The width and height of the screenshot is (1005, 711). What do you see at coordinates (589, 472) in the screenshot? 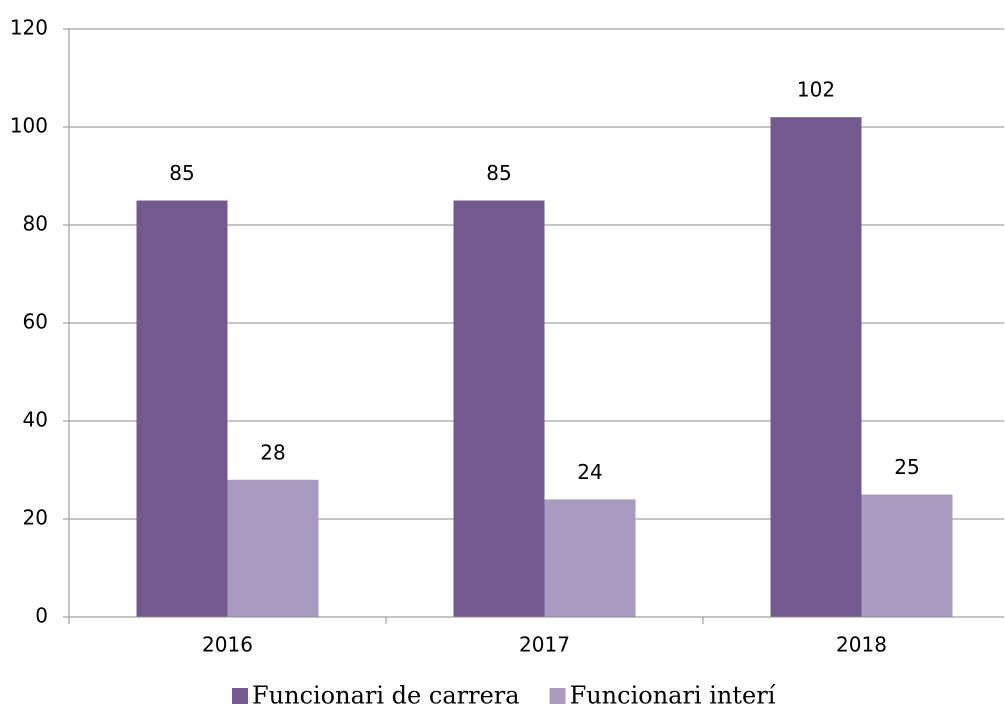
I see `data-label: 24` at bounding box center [589, 472].